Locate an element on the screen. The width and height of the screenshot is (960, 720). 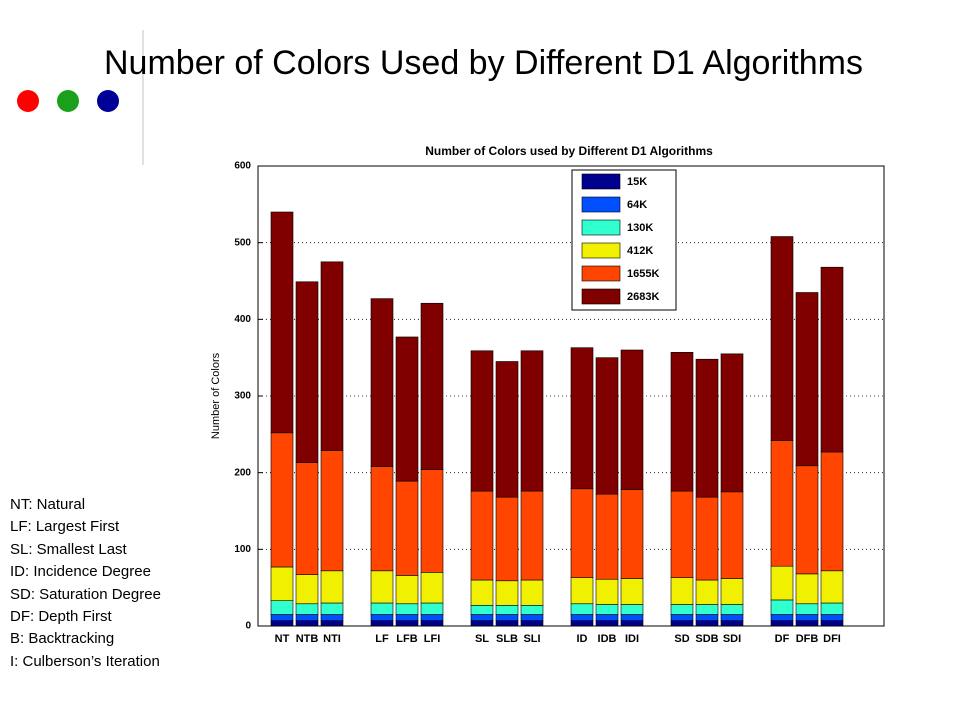
x-tick-label: IDI is located at coordinates (632, 639).